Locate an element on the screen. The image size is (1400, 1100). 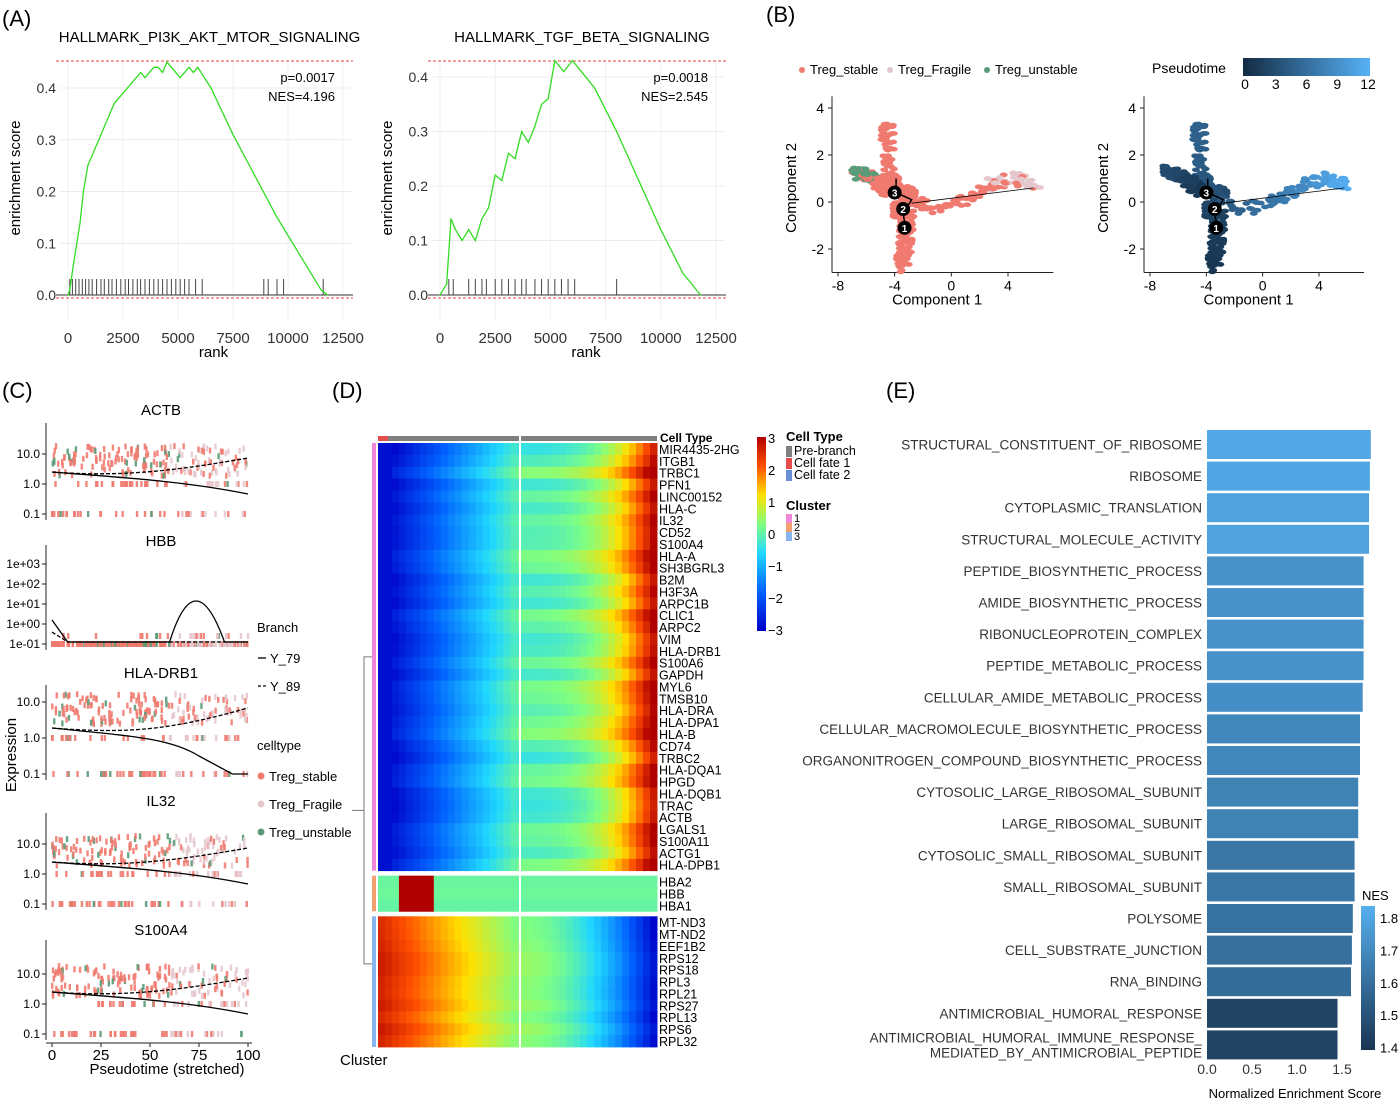
legend-title-branch: Branch is located at coordinates (277, 627).